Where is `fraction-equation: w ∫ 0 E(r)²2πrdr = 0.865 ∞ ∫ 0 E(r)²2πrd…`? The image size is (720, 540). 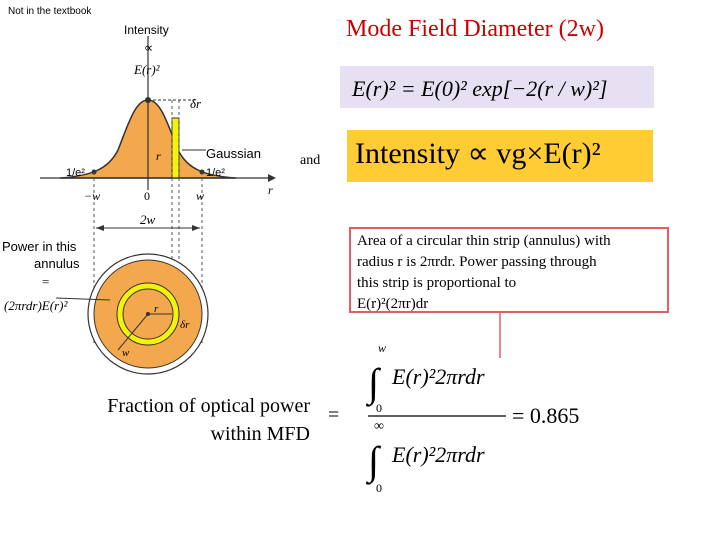
fraction-equation: w ∫ 0 E(r)²2πrdr = 0.865 ∞ ∫ 0 E(r)²2πrd… is located at coordinates (472, 418).